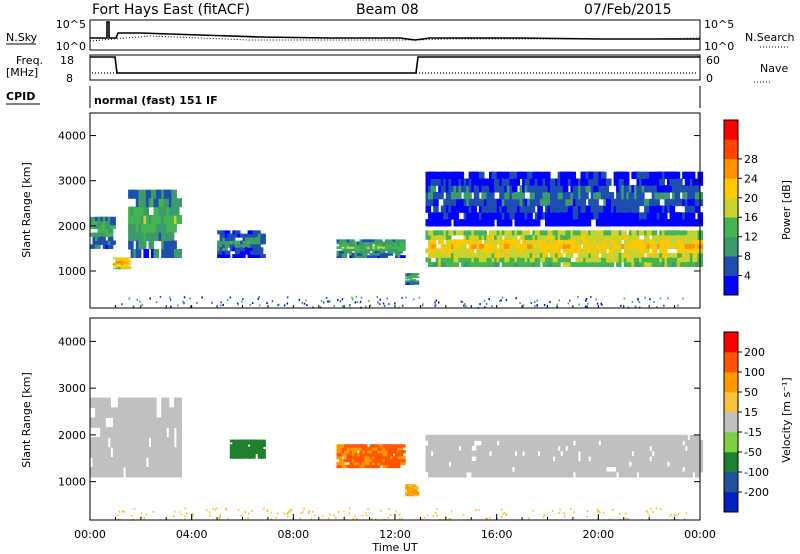 The image size is (800, 554). I want to click on power-colorbar-cell, so click(731, 246).